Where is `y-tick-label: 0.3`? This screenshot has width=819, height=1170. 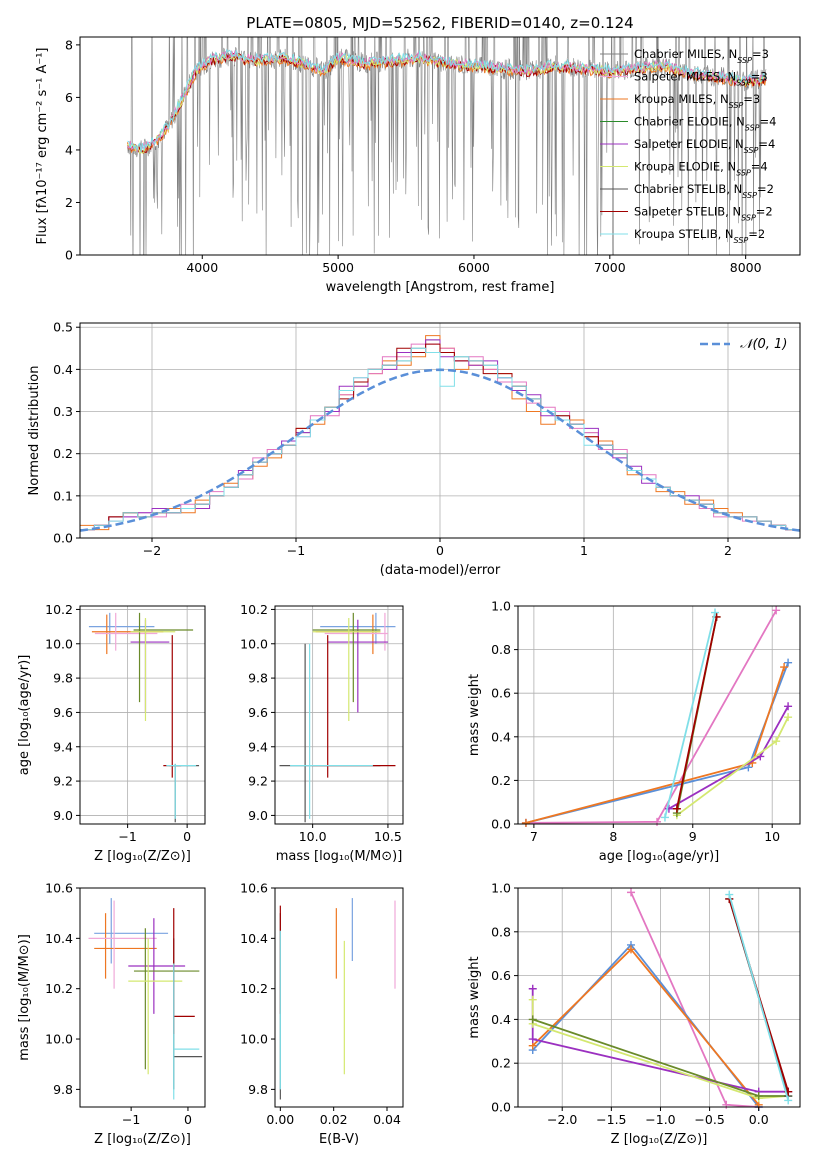
y-tick-label: 0.3 is located at coordinates (63, 411).